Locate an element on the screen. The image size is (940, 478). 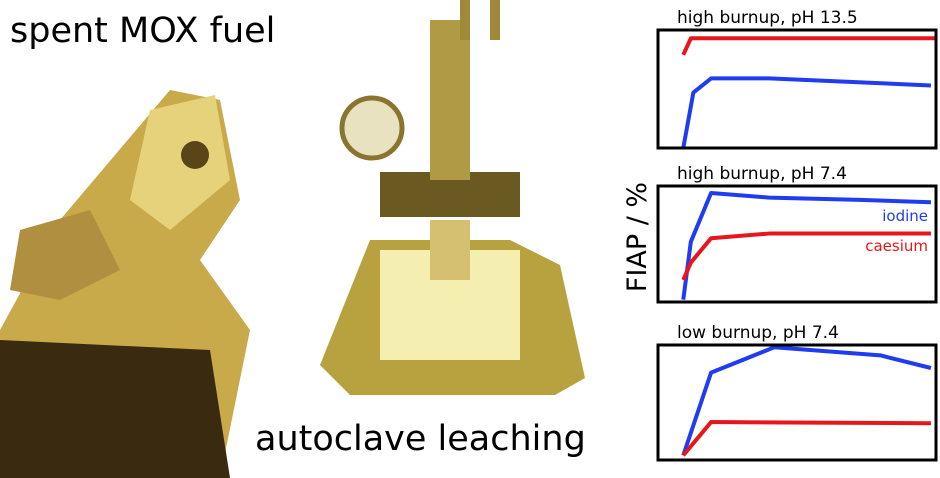
legend-label: caesium is located at coordinates (896, 246).